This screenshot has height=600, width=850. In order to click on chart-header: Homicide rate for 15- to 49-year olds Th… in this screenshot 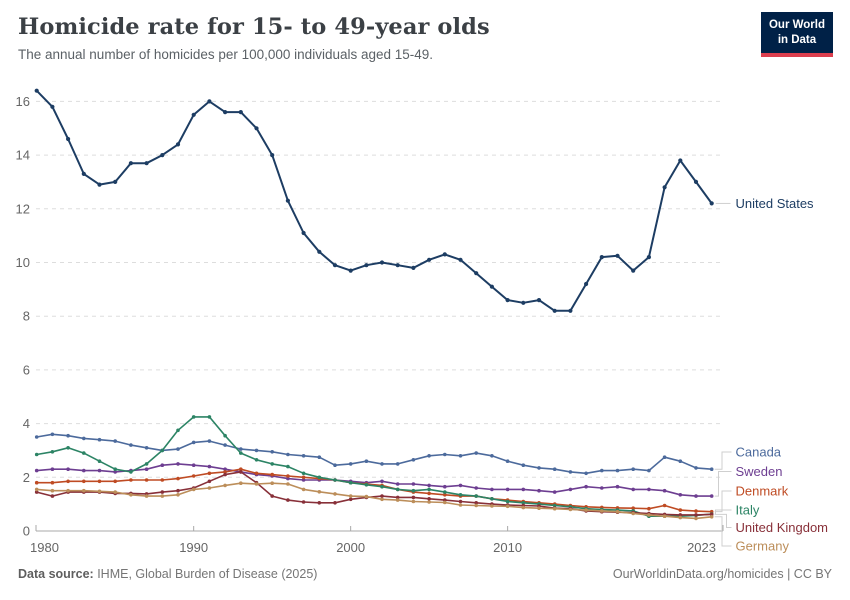, I will do `click(374, 38)`.